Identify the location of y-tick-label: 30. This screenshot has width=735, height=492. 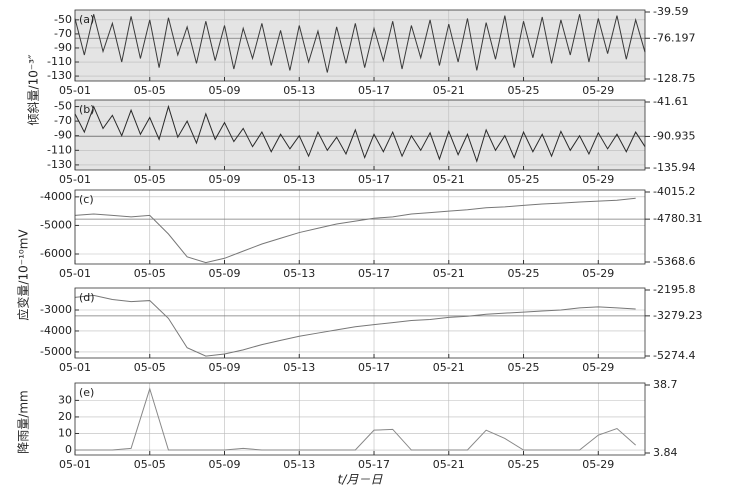
(65, 399).